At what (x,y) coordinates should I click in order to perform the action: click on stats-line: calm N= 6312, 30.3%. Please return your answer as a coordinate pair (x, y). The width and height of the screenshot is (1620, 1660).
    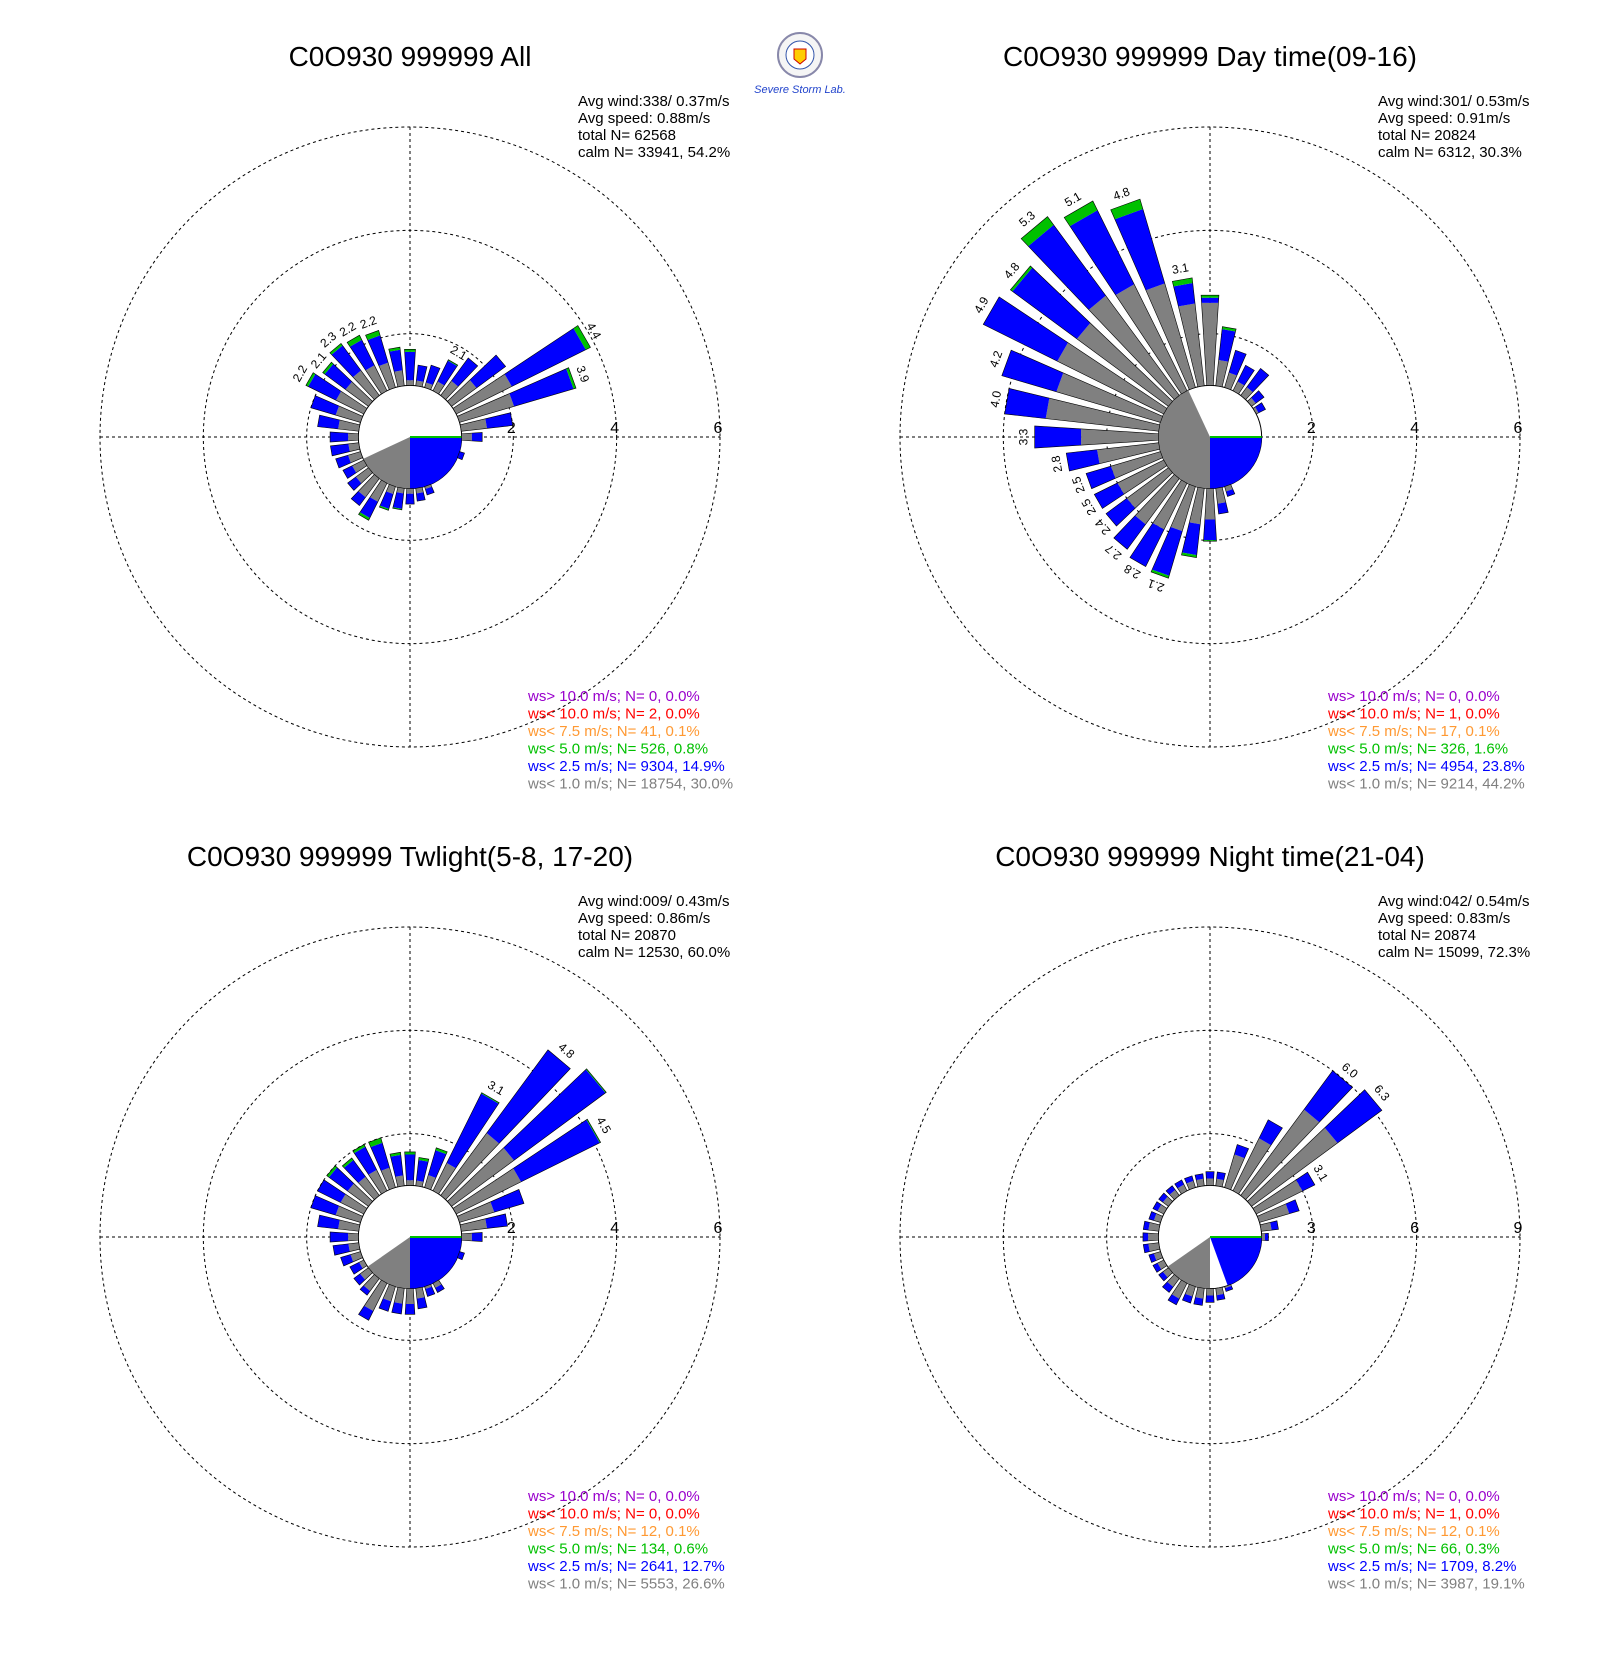
    Looking at the image, I should click on (1450, 152).